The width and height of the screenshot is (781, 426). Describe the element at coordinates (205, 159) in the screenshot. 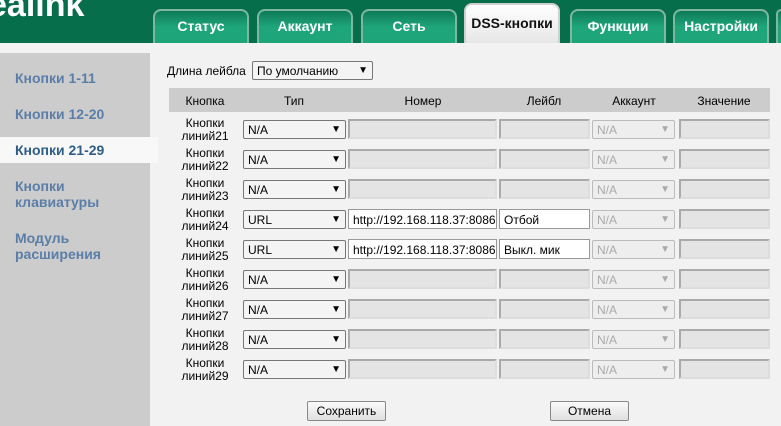

I see `row-key: Кнопки линий22` at that location.